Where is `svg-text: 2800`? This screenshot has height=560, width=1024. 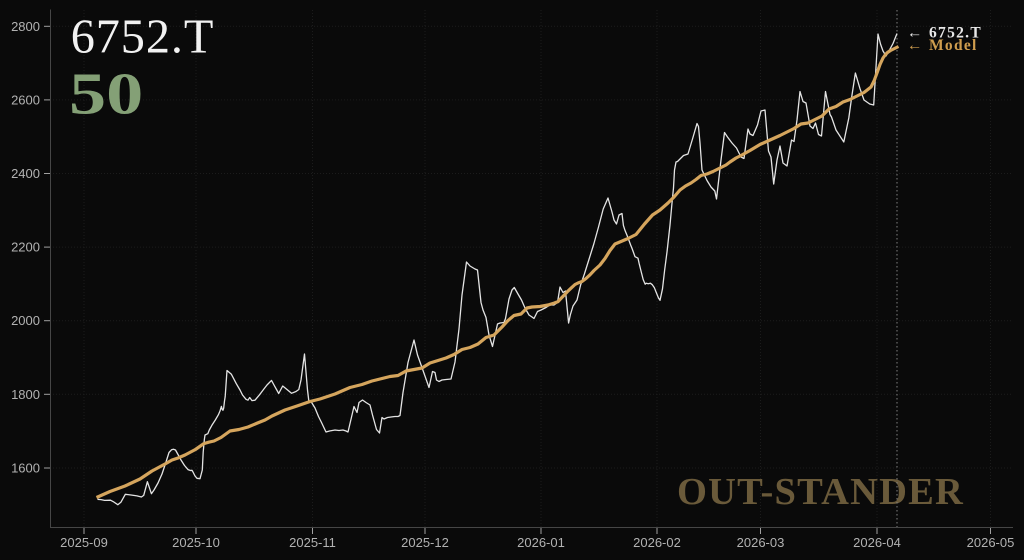
svg-text: 2800 is located at coordinates (25, 26).